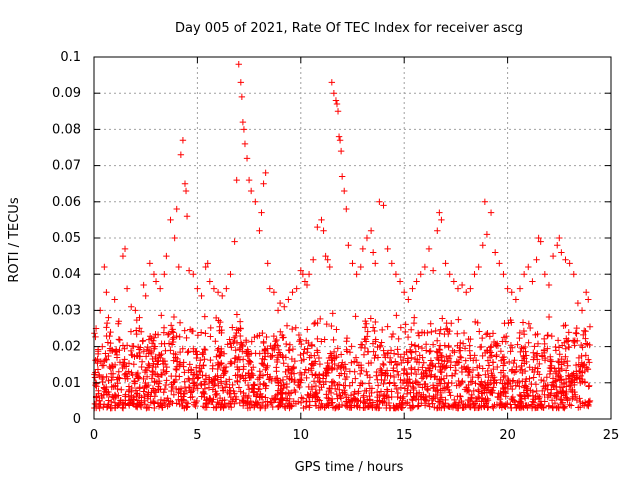 The image size is (640, 480). What do you see at coordinates (66, 310) in the screenshot?
I see `y-tick-label: 0.03` at bounding box center [66, 310].